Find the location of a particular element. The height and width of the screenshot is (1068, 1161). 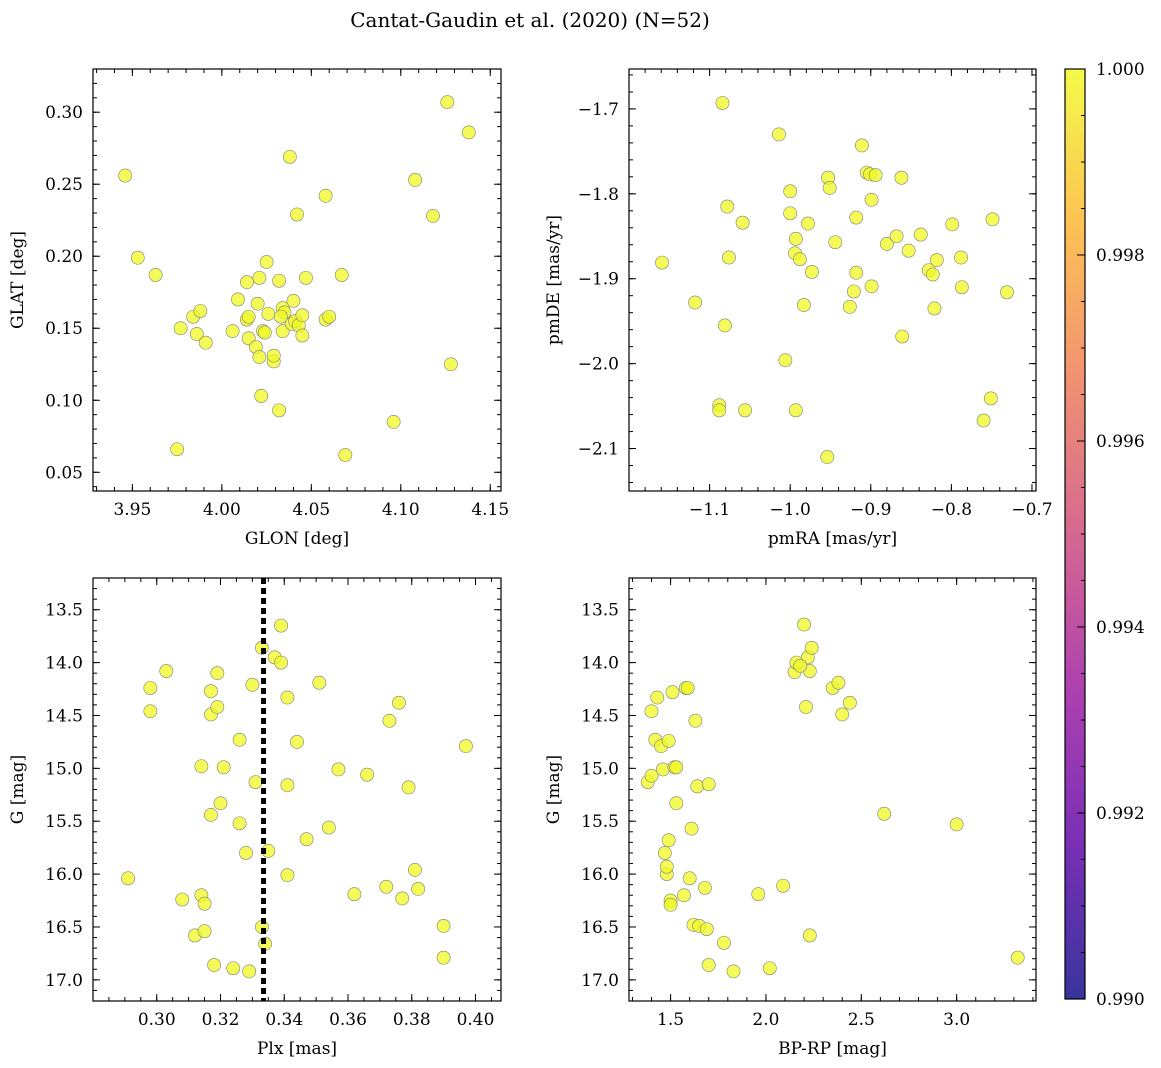

colorbar-tick-label: 0.996 is located at coordinates (1120, 442).